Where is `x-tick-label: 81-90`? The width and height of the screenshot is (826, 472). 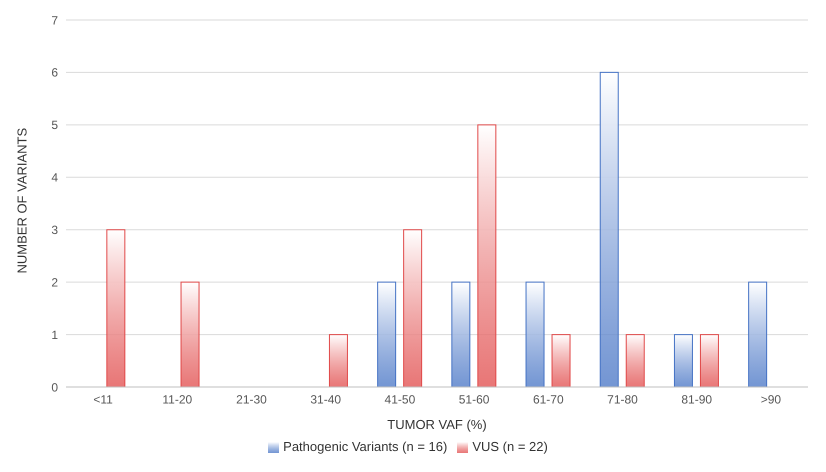 x-tick-label: 81-90 is located at coordinates (696, 399).